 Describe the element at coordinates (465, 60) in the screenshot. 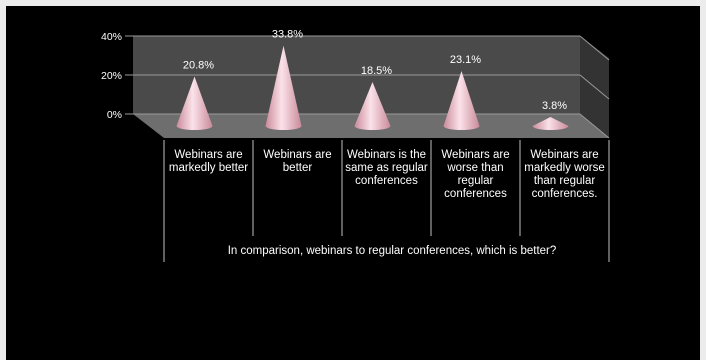

I see `data-label: 23.1%` at that location.